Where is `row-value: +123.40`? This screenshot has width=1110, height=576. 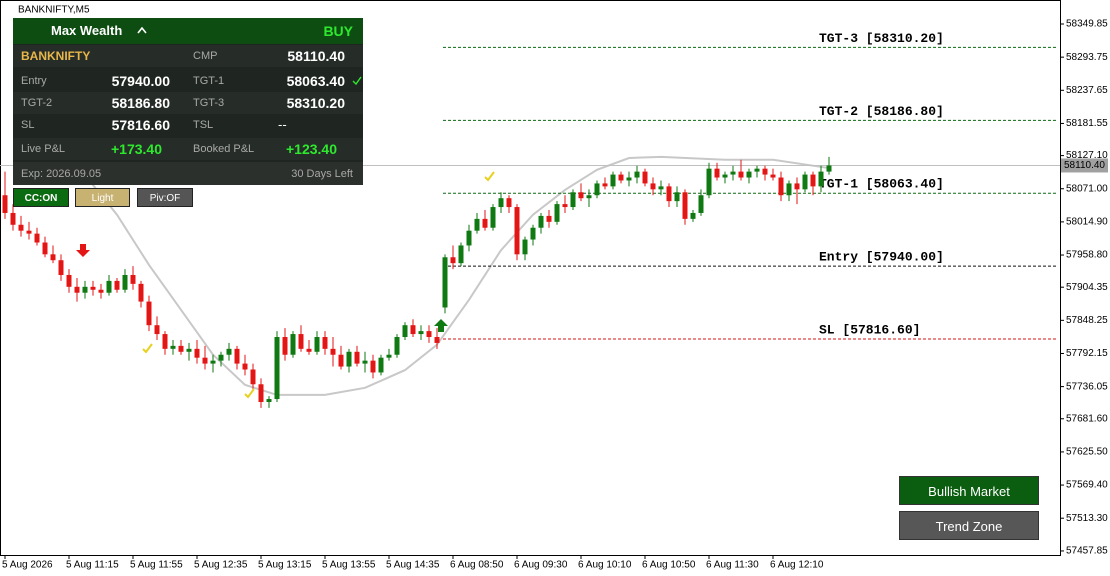
row-value: +123.40 is located at coordinates (311, 149).